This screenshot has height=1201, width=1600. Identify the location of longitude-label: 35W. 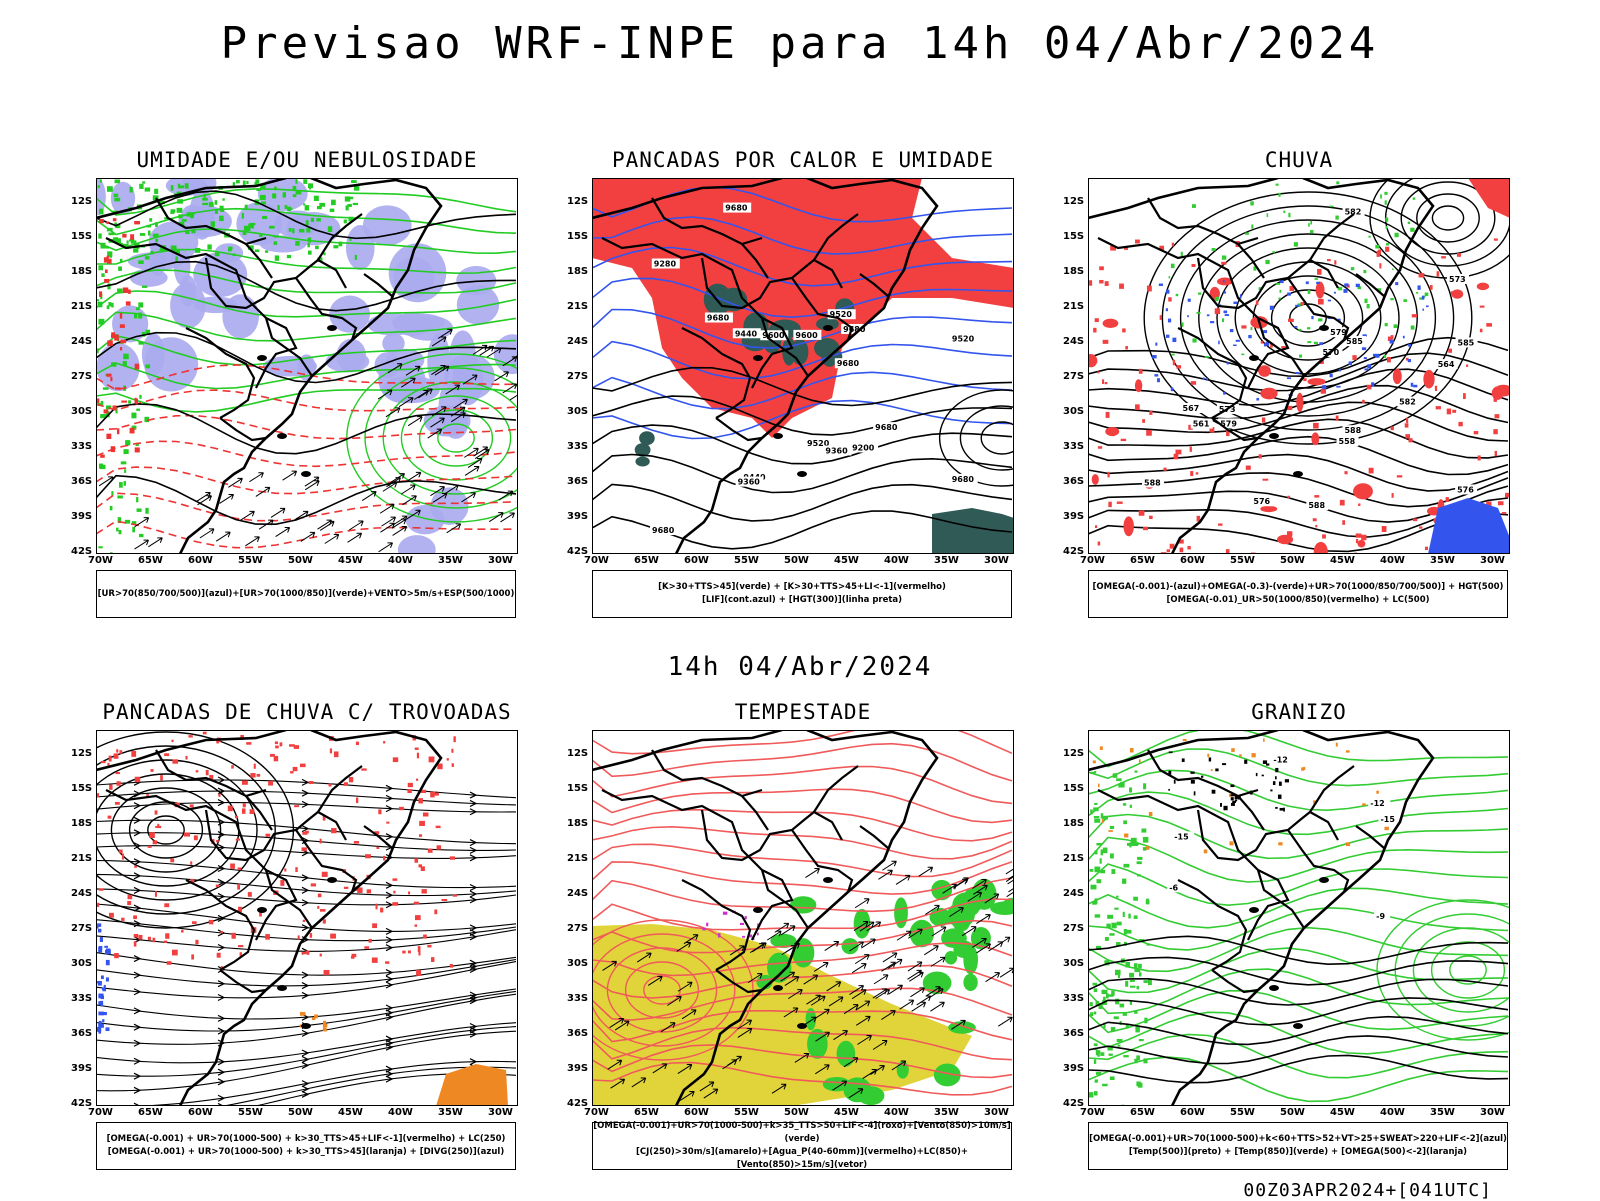
(1442, 560).